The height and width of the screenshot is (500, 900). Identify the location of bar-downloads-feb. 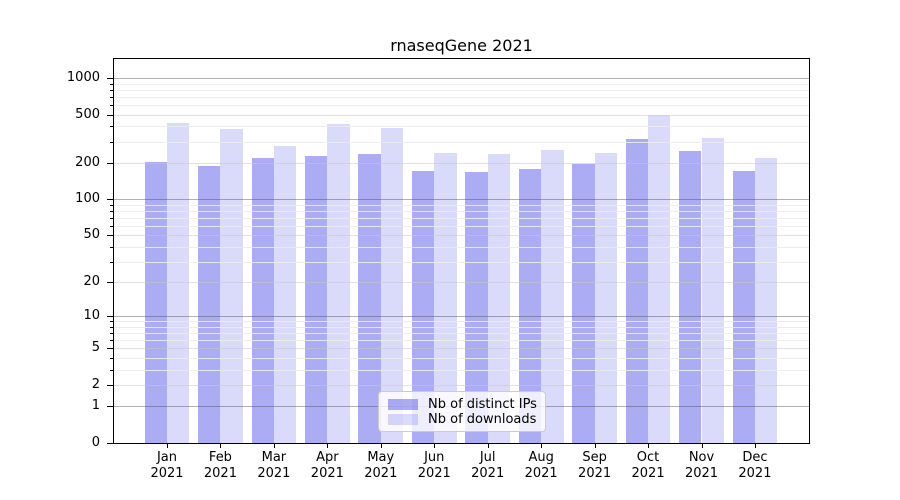
(231, 286).